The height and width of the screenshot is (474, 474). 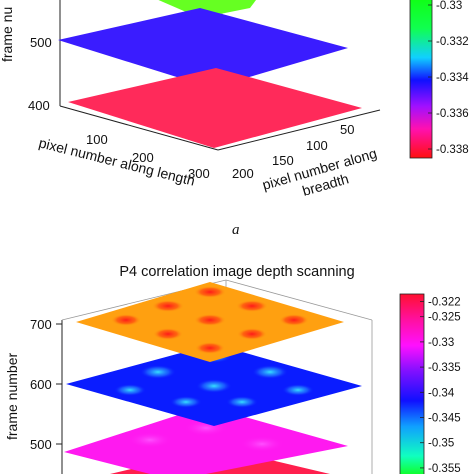 I want to click on top-z-ticks: 500 400, so click(x=40, y=74).